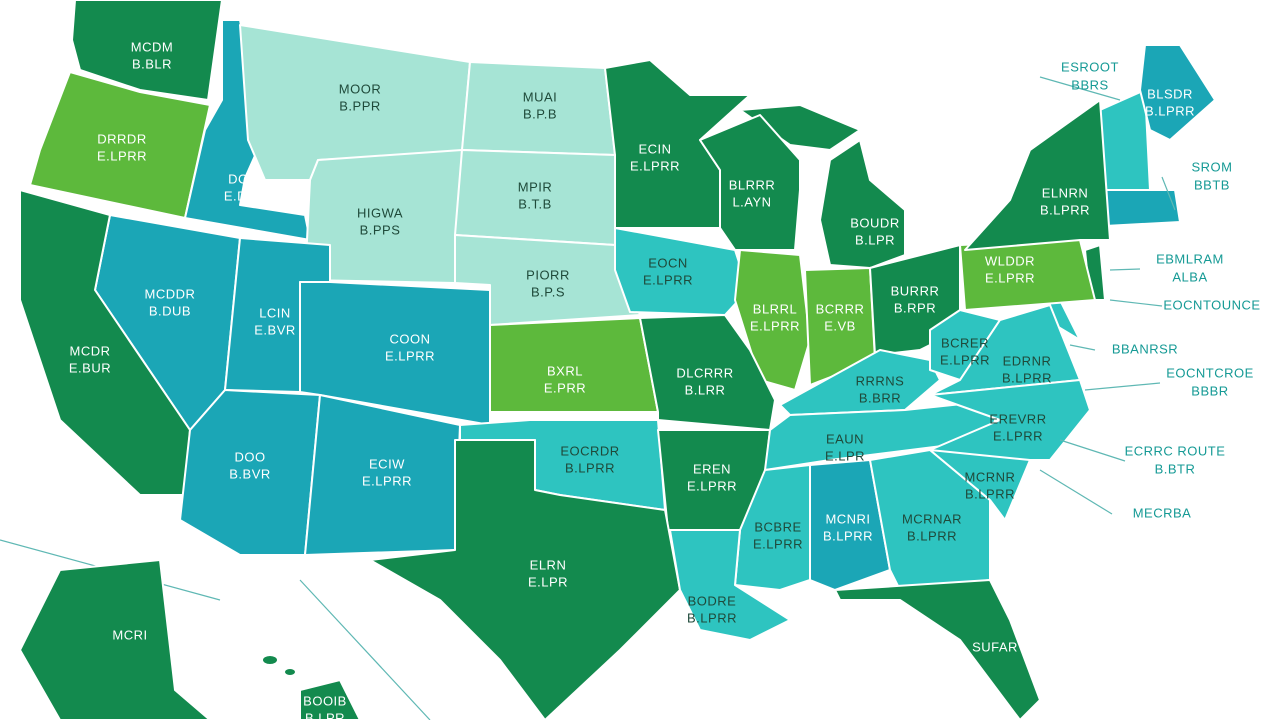 The image size is (1280, 720). What do you see at coordinates (548, 291) in the screenshot?
I see `state-value: B.P.S` at bounding box center [548, 291].